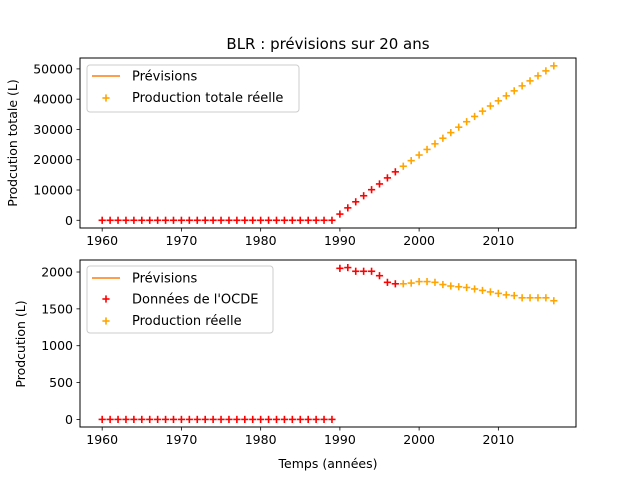 The width and height of the screenshot is (640, 480). Describe the element at coordinates (261, 240) in the screenshot. I see `top-x-tick-label: 1980` at that location.